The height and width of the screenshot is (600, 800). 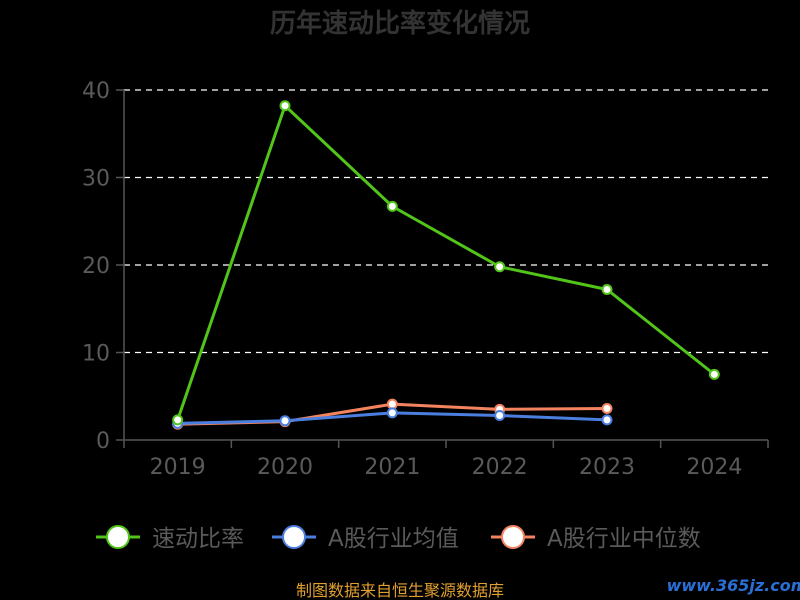 I want to click on legend-item: 速动比率, so click(x=170, y=538).